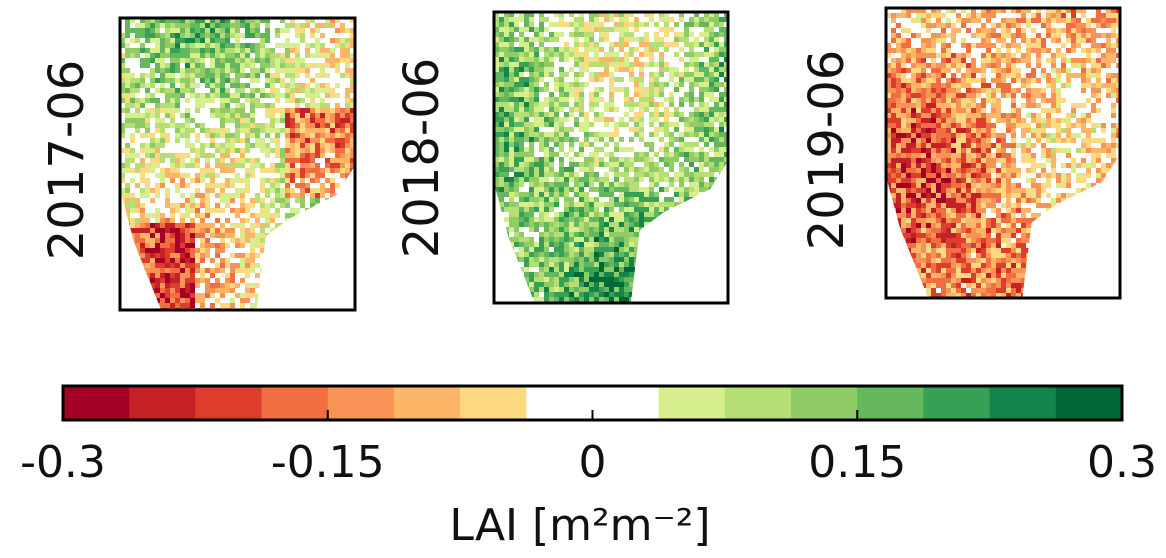 This screenshot has height=558, width=1166. Describe the element at coordinates (827, 150) in the screenshot. I see `panel-label: 2019-06` at that location.